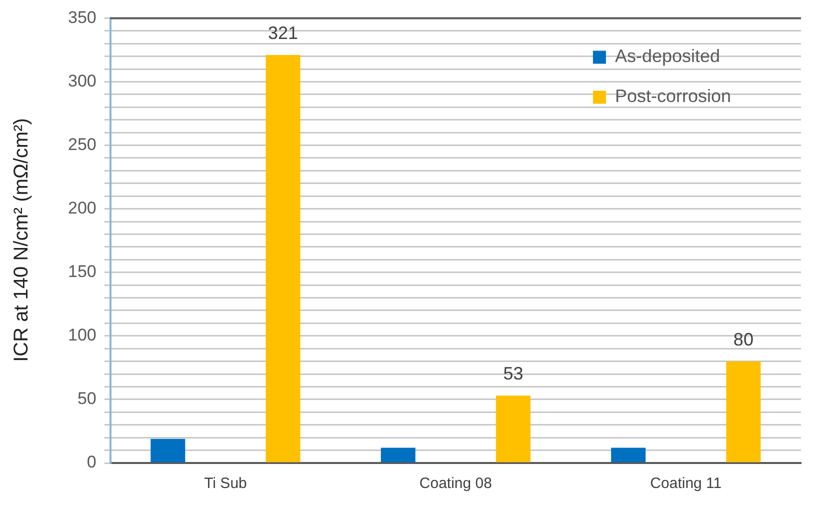 The height and width of the screenshot is (511, 819). I want to click on legend-label: Post-corrosion, so click(673, 96).